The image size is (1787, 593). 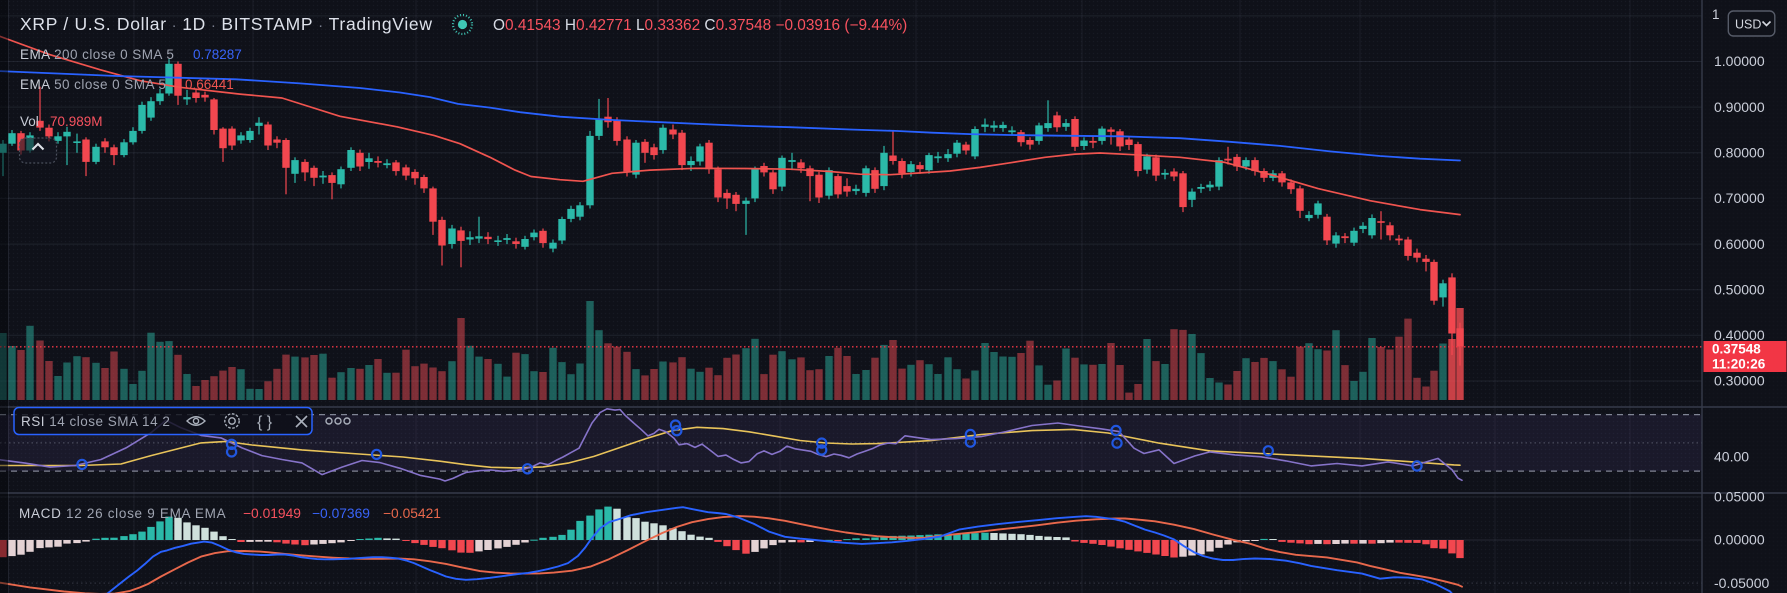 What do you see at coordinates (217, 54) in the screenshot?
I see `svg-text: 0.78287` at bounding box center [217, 54].